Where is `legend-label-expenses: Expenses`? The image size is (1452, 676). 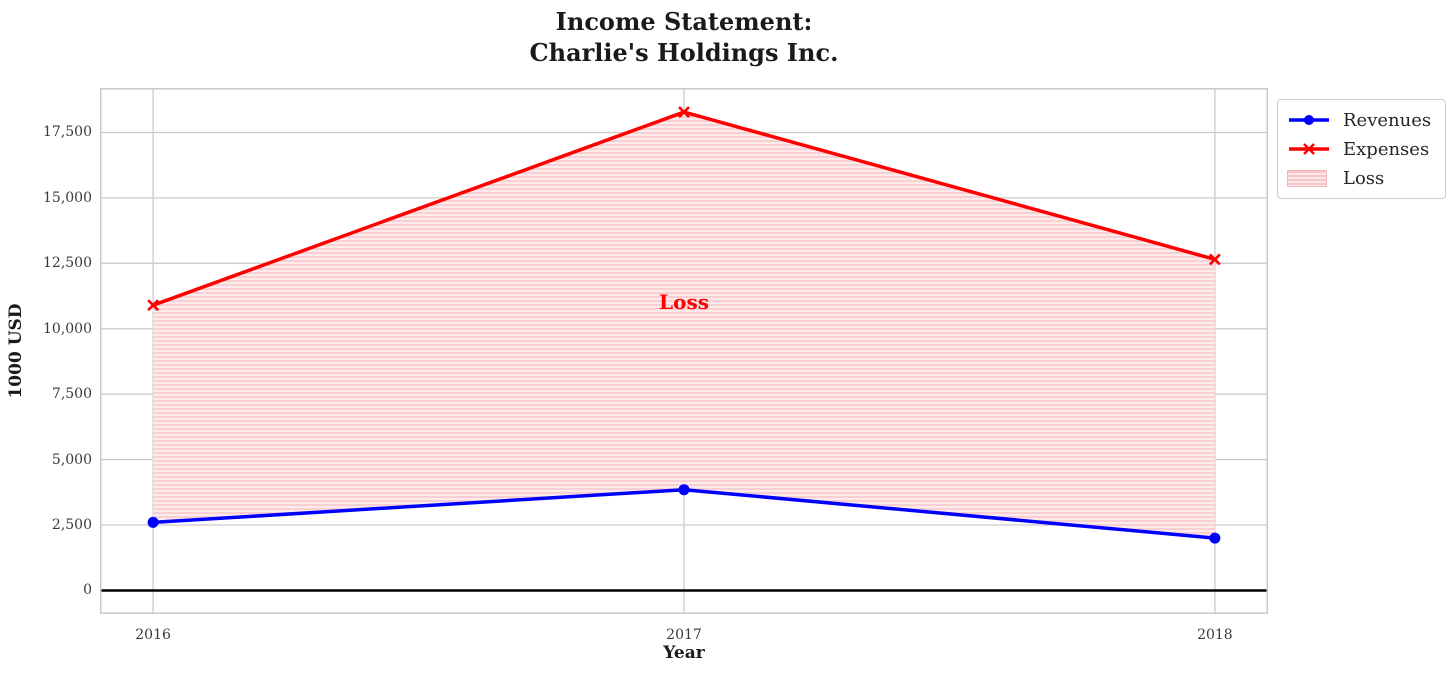 legend-label-expenses: Expenses is located at coordinates (1386, 149).